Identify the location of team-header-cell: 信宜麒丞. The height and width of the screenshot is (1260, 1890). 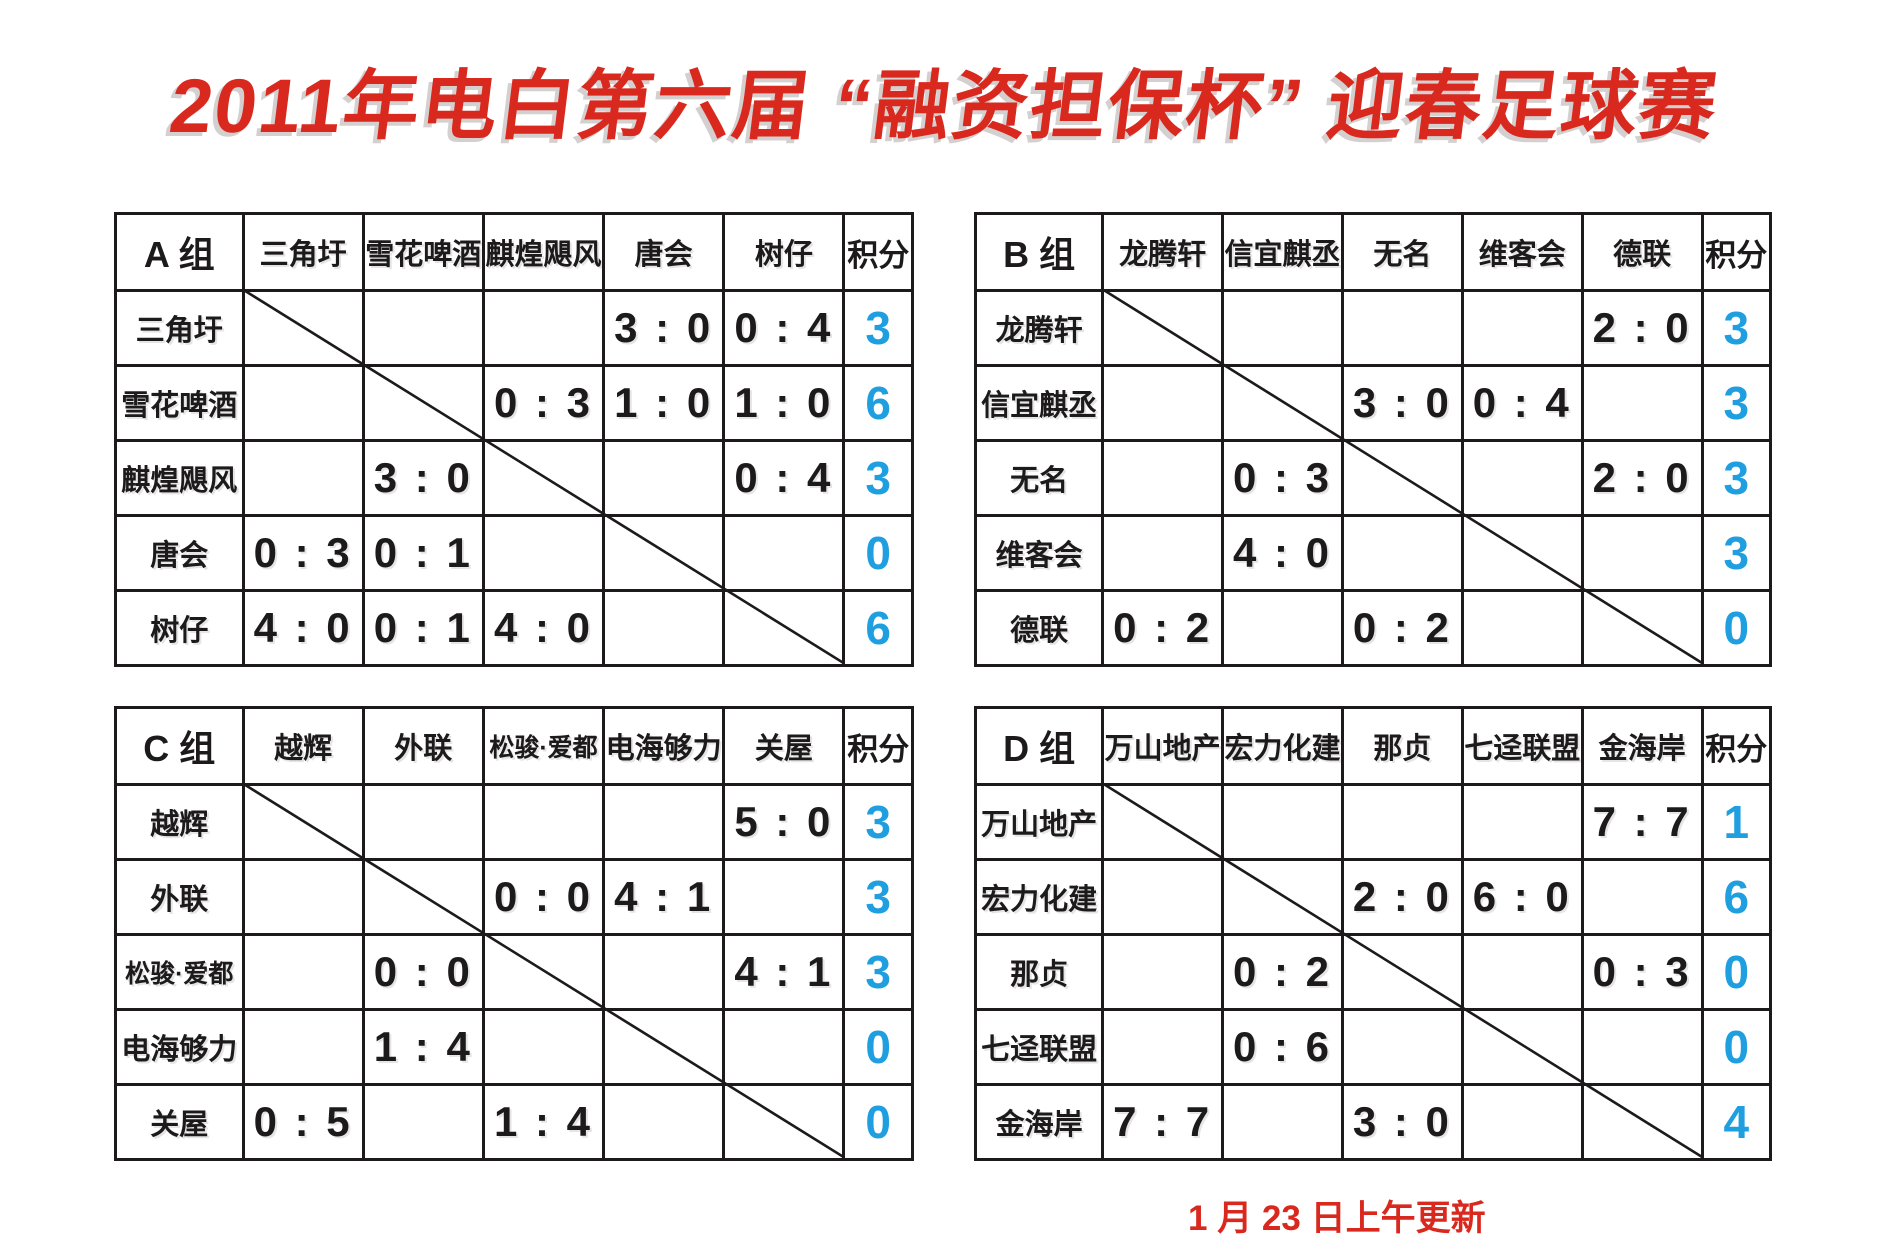
(1282, 252).